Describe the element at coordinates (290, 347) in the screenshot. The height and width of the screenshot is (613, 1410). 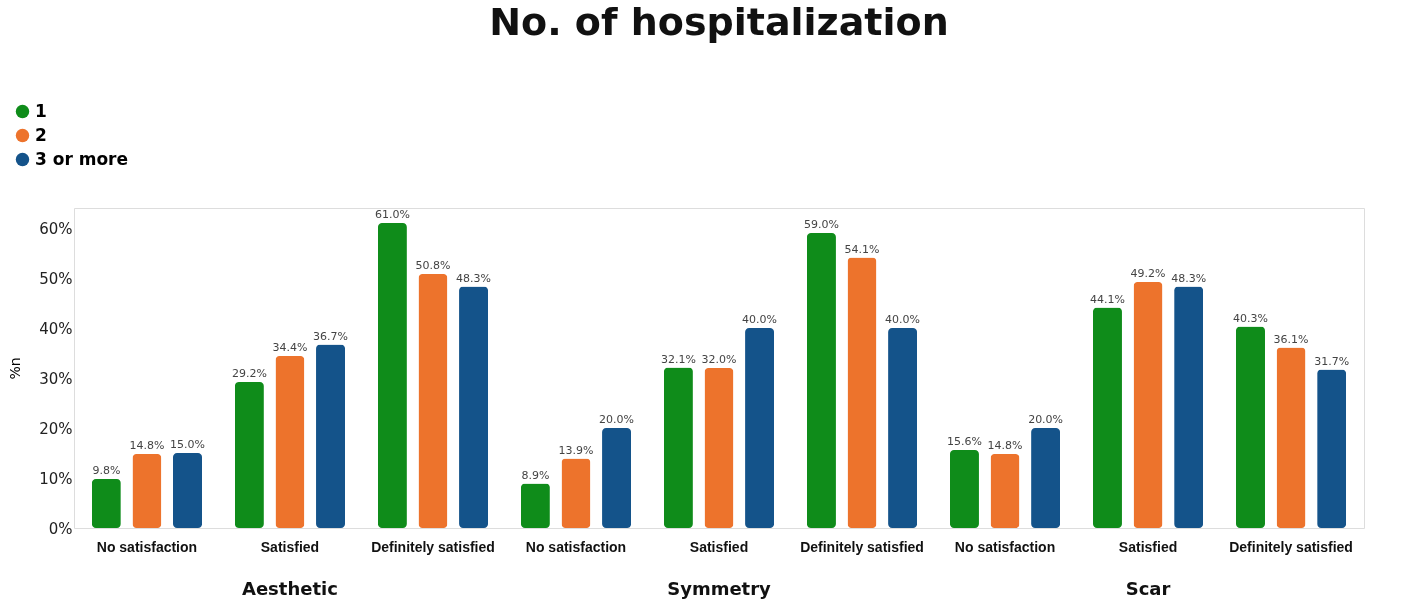
I see `data-label: 34.4%` at that location.